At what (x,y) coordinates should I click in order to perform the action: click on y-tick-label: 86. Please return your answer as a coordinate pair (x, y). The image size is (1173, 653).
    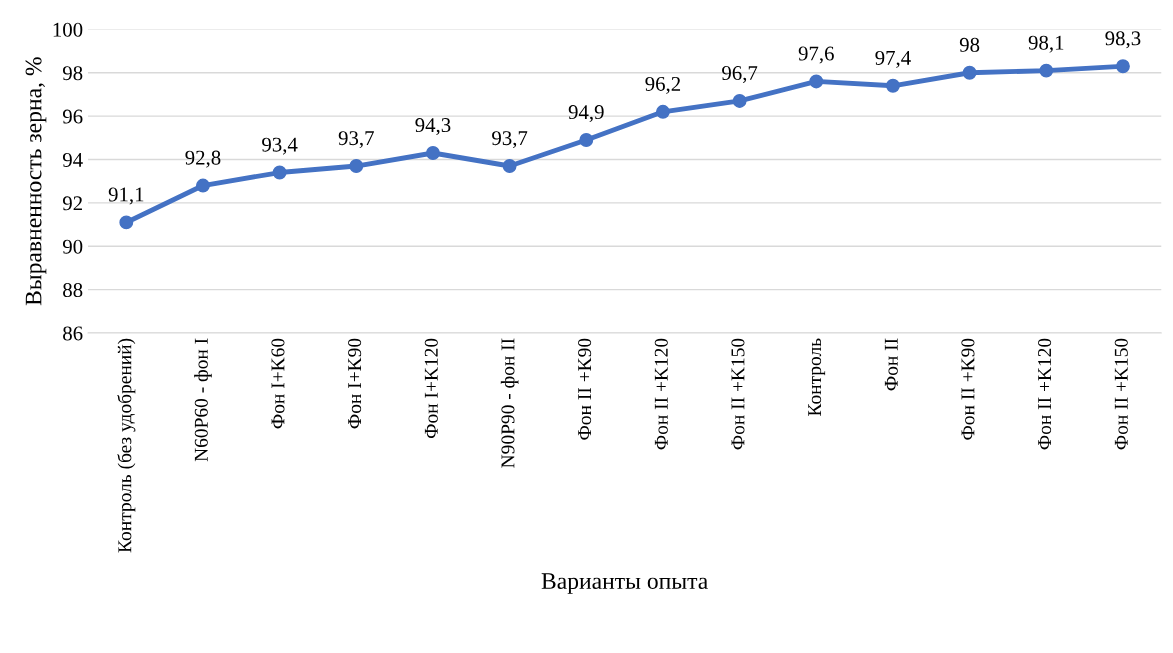
    Looking at the image, I should click on (73, 333).